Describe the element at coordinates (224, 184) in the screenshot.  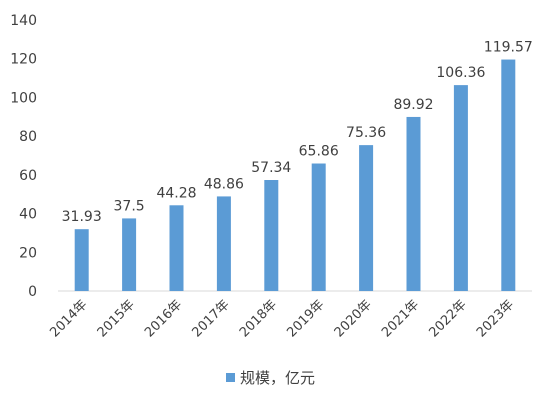
I see `data-label: 48.86` at that location.